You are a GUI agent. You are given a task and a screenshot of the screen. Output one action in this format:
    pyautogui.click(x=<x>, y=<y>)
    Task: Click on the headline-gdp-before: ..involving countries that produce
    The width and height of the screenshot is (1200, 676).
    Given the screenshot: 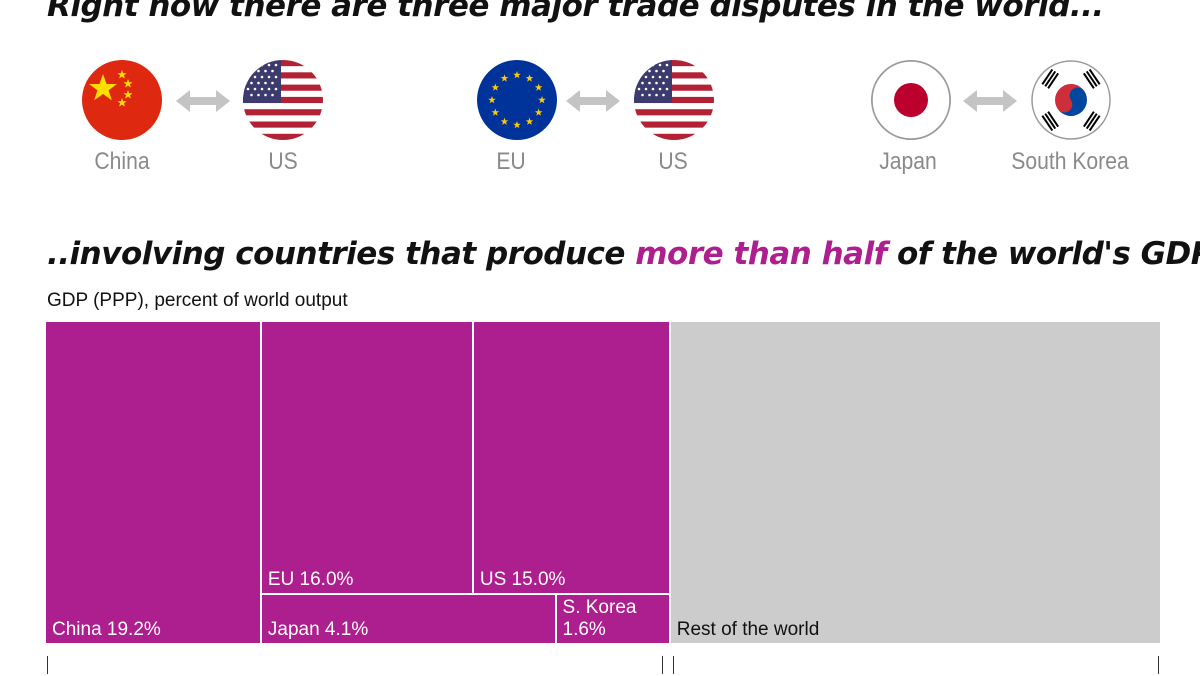 What is the action you would take?
    pyautogui.click(x=341, y=254)
    